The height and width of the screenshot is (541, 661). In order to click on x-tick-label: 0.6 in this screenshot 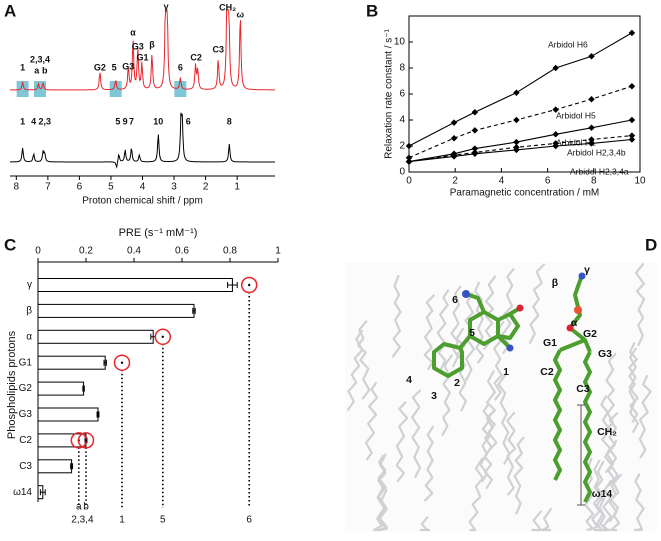, I will do `click(182, 251)`.